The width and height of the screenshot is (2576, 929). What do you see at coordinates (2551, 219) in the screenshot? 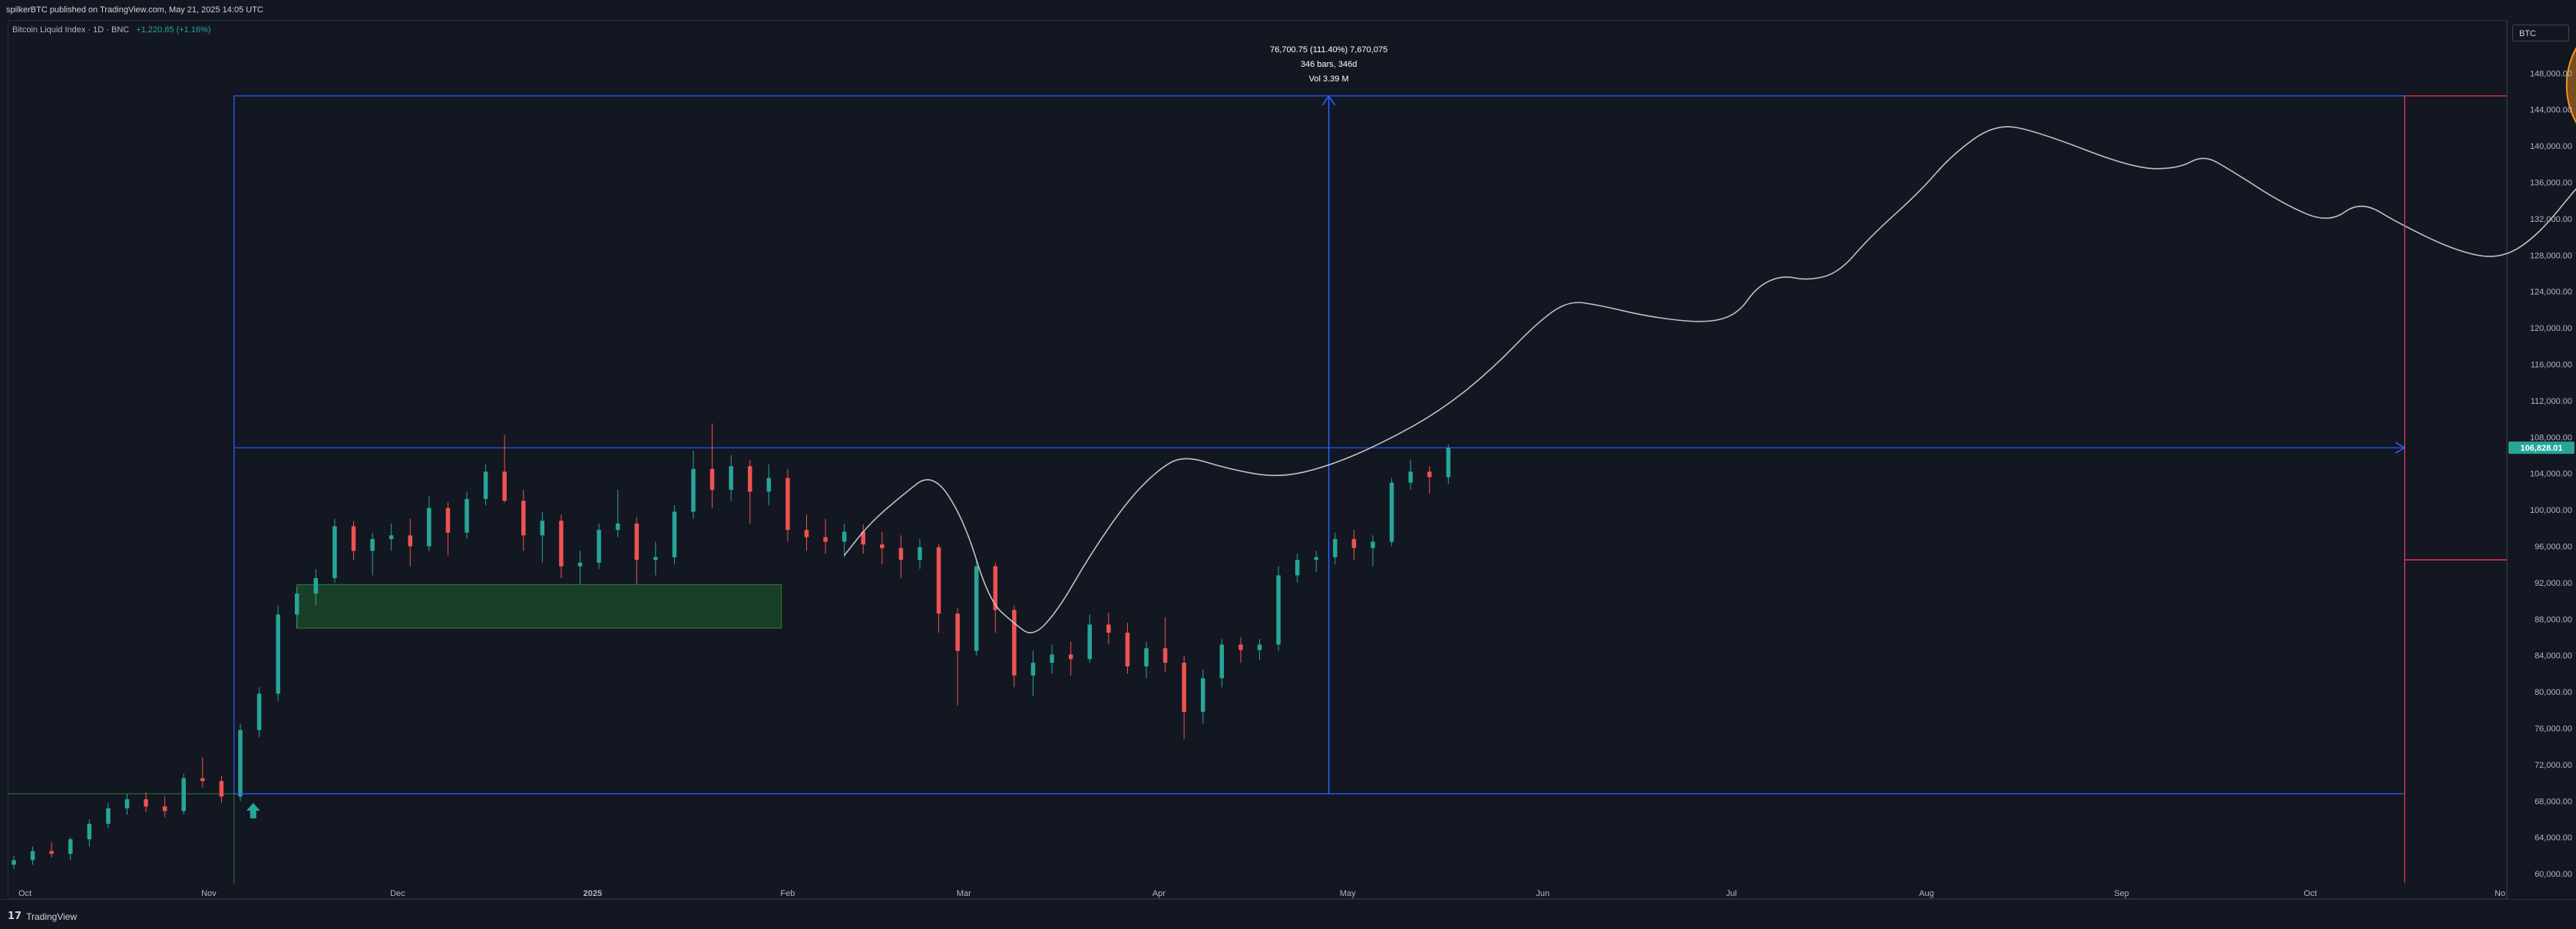
I see `price-tick: 132,000.00` at bounding box center [2551, 219].